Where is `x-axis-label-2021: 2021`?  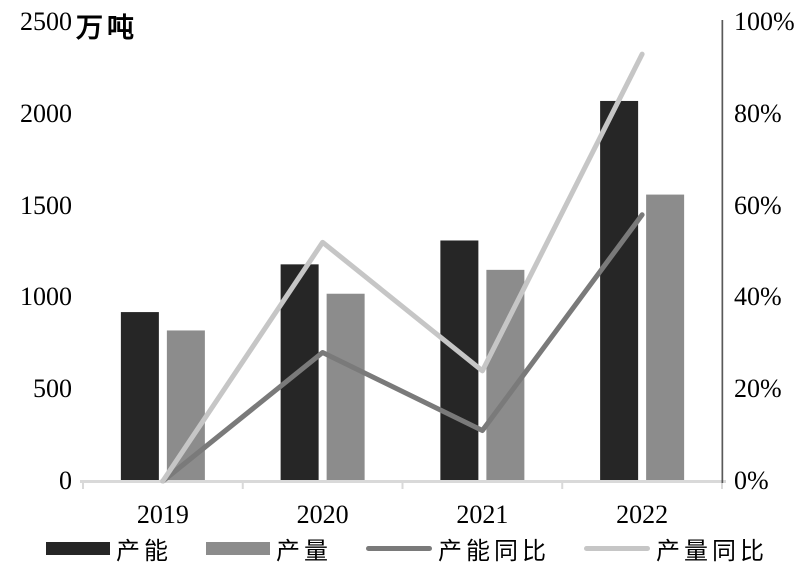
x-axis-label-2021: 2021 is located at coordinates (482, 514).